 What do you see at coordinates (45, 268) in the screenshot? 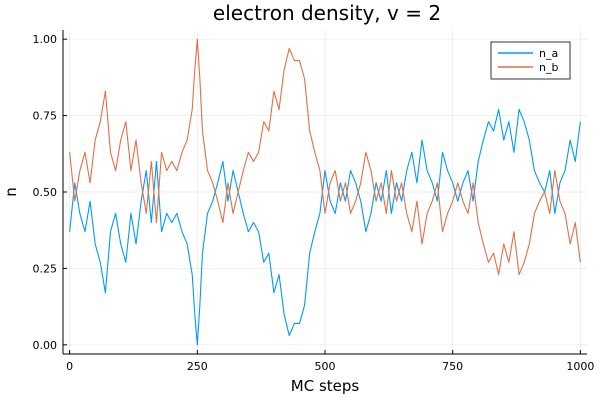
I see `y-tick-label: 0.25` at bounding box center [45, 268].